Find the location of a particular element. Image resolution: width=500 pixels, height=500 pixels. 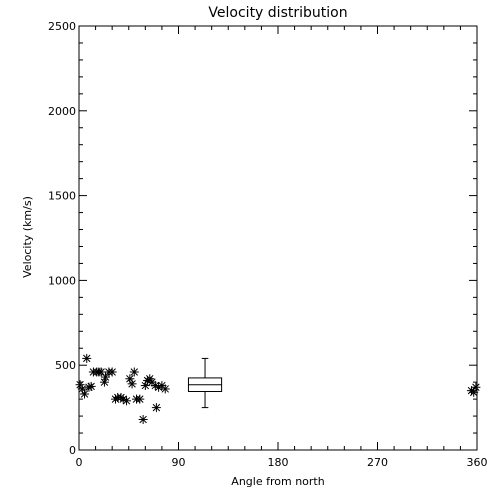

y-tick-label: 500 is located at coordinates (65, 365).